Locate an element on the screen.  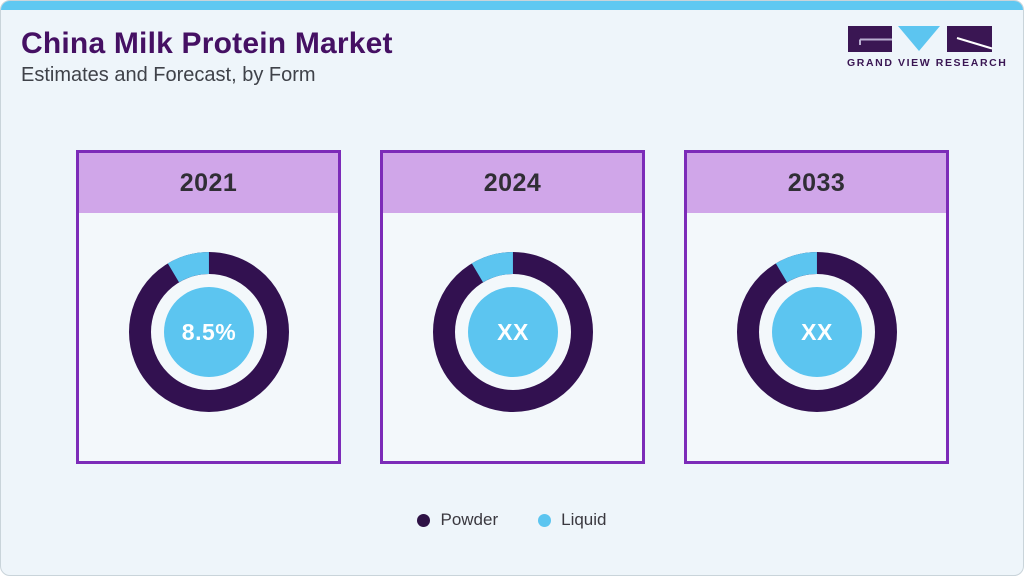
donut-chart-2021: 8.5% is located at coordinates (208, 332).